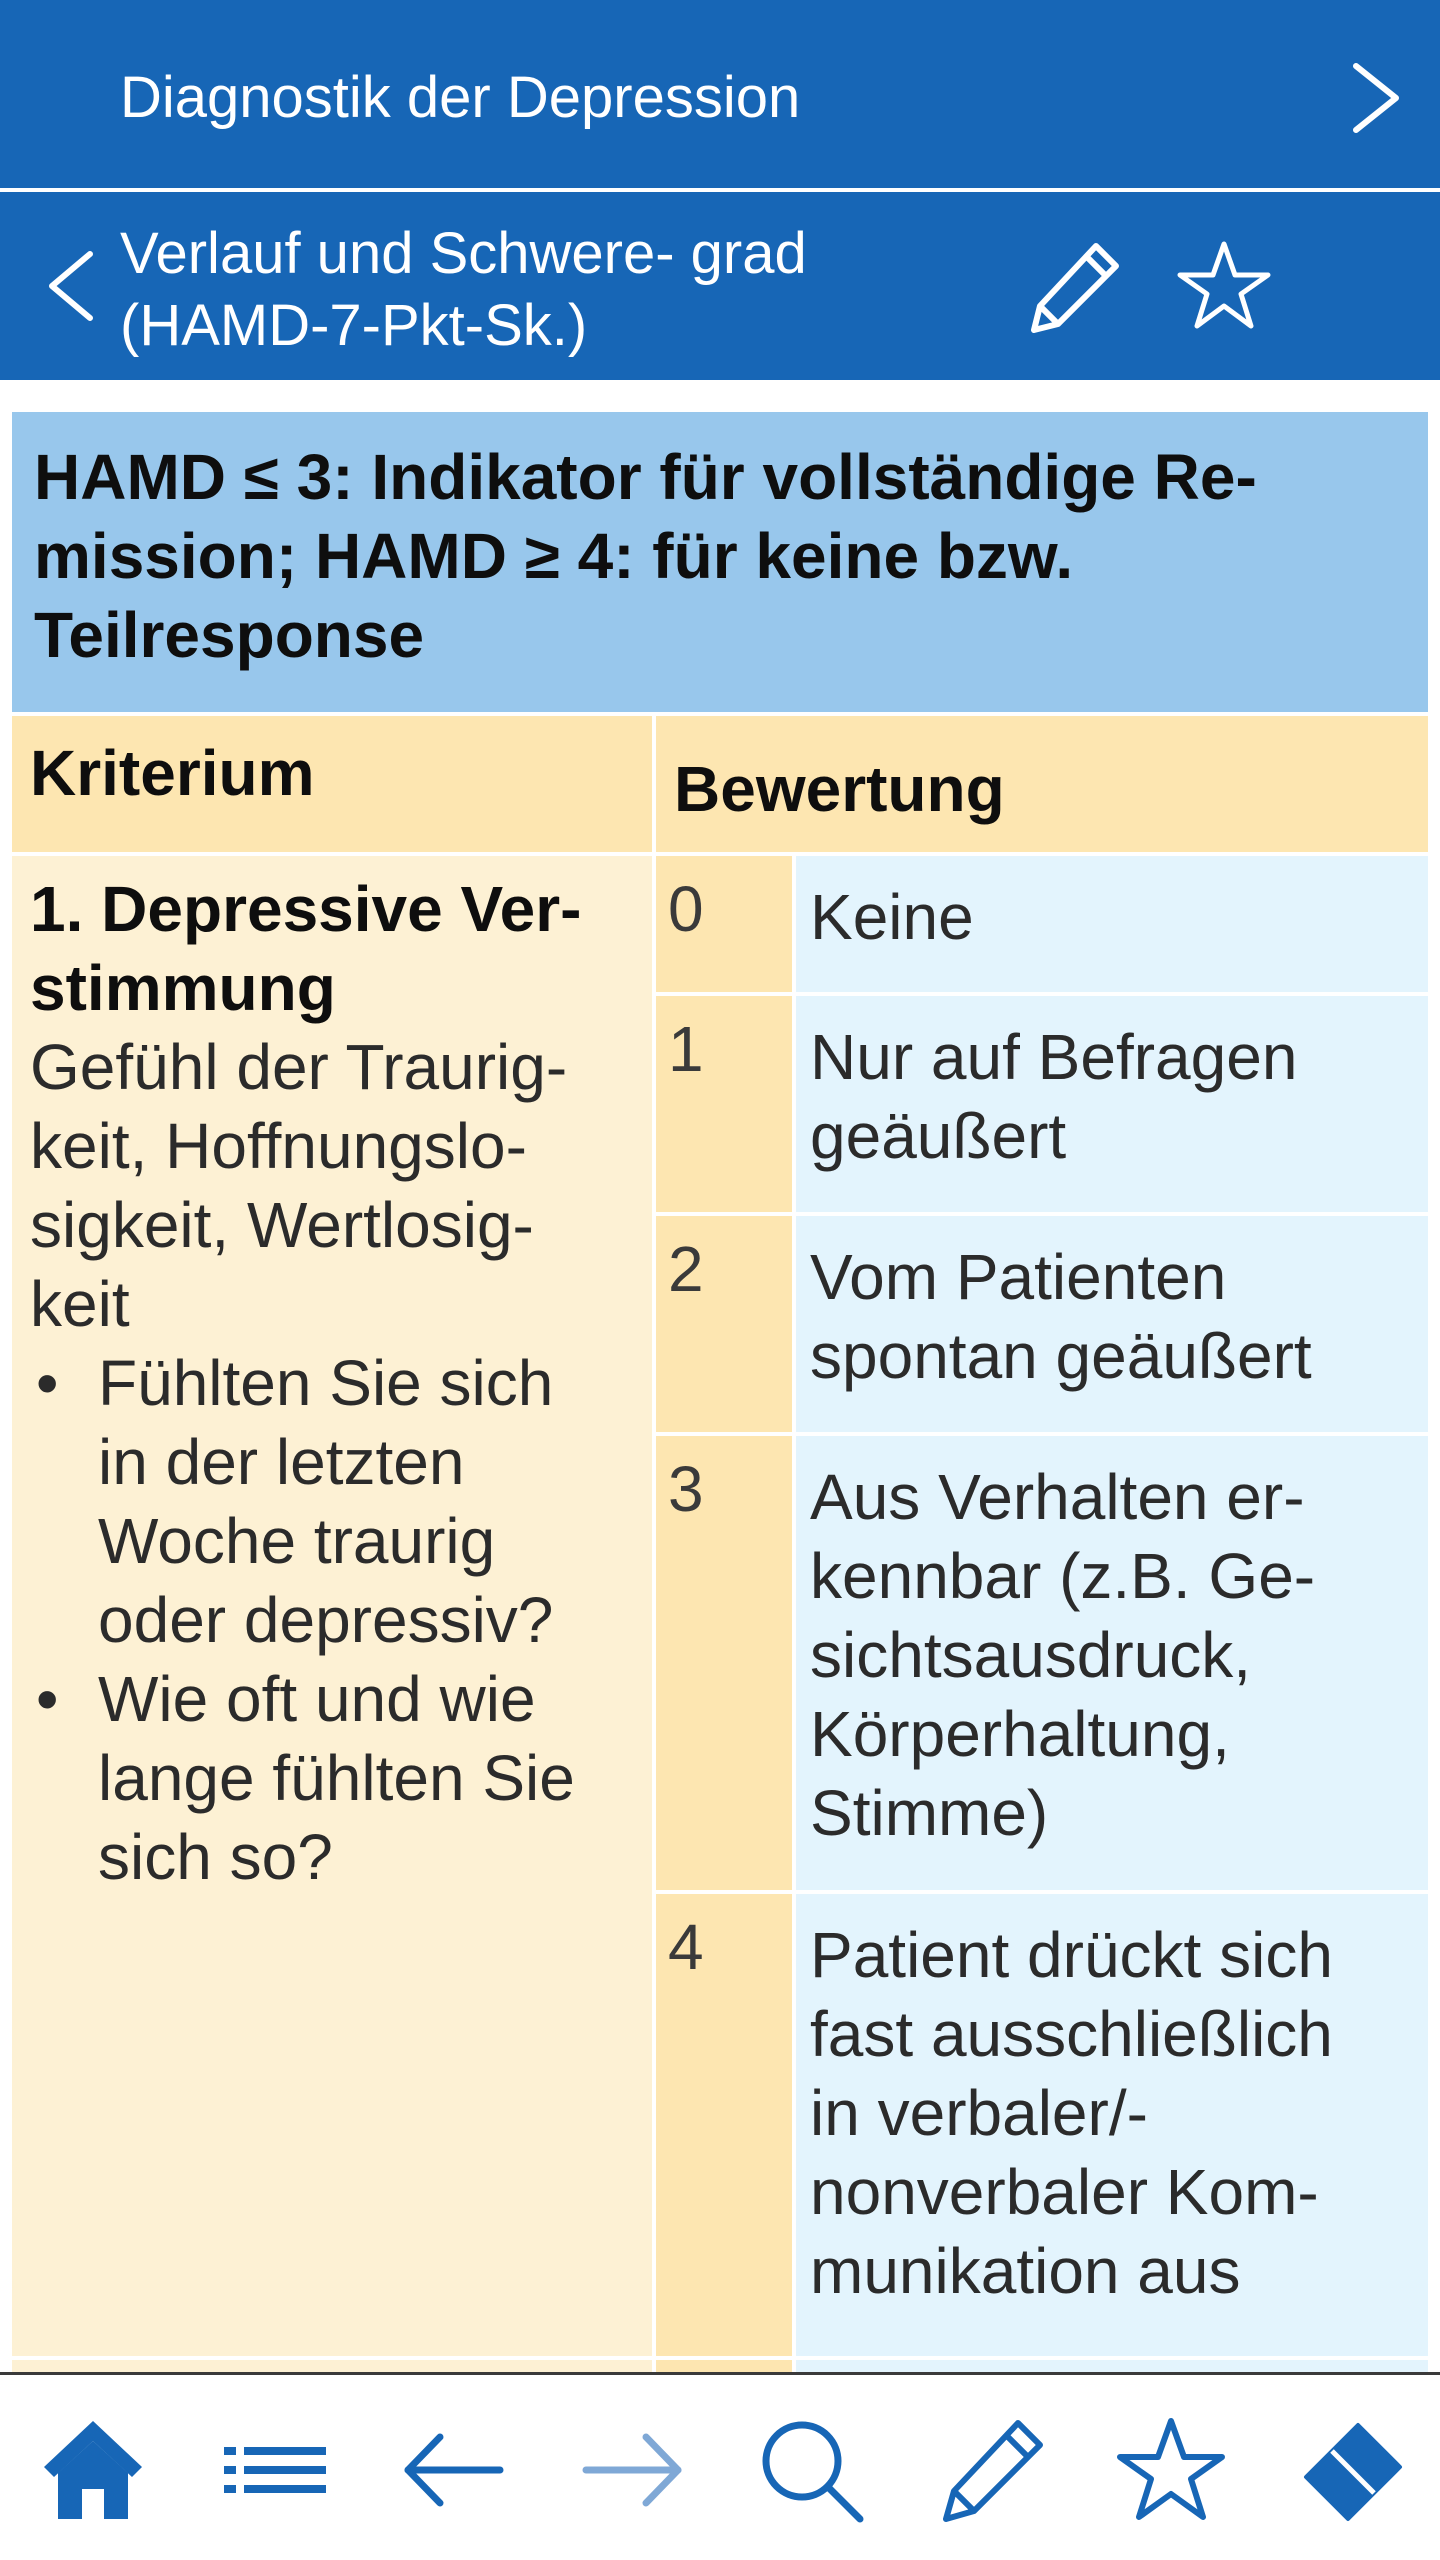  I want to click on chevron-right-icon, so click(1376, 98).